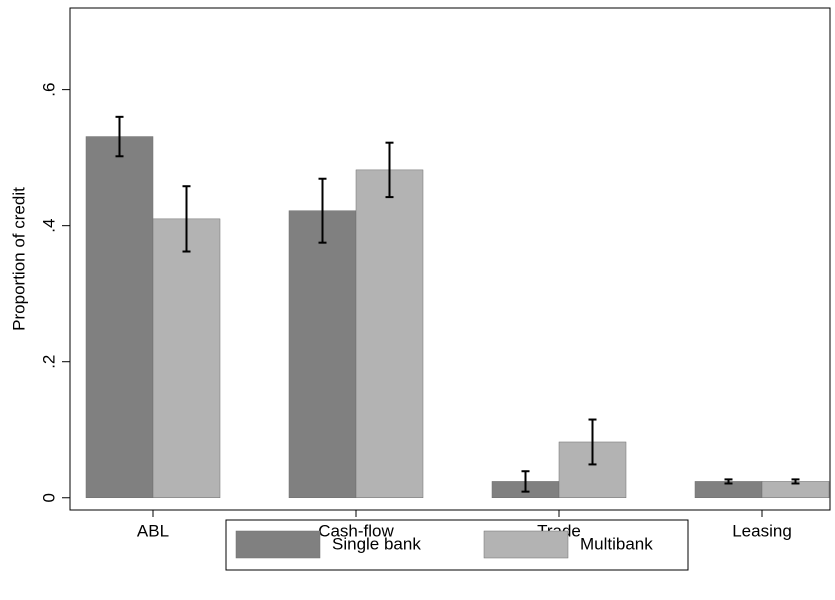 The height and width of the screenshot is (600, 835). I want to click on legend-label: Multibank, so click(616, 543).